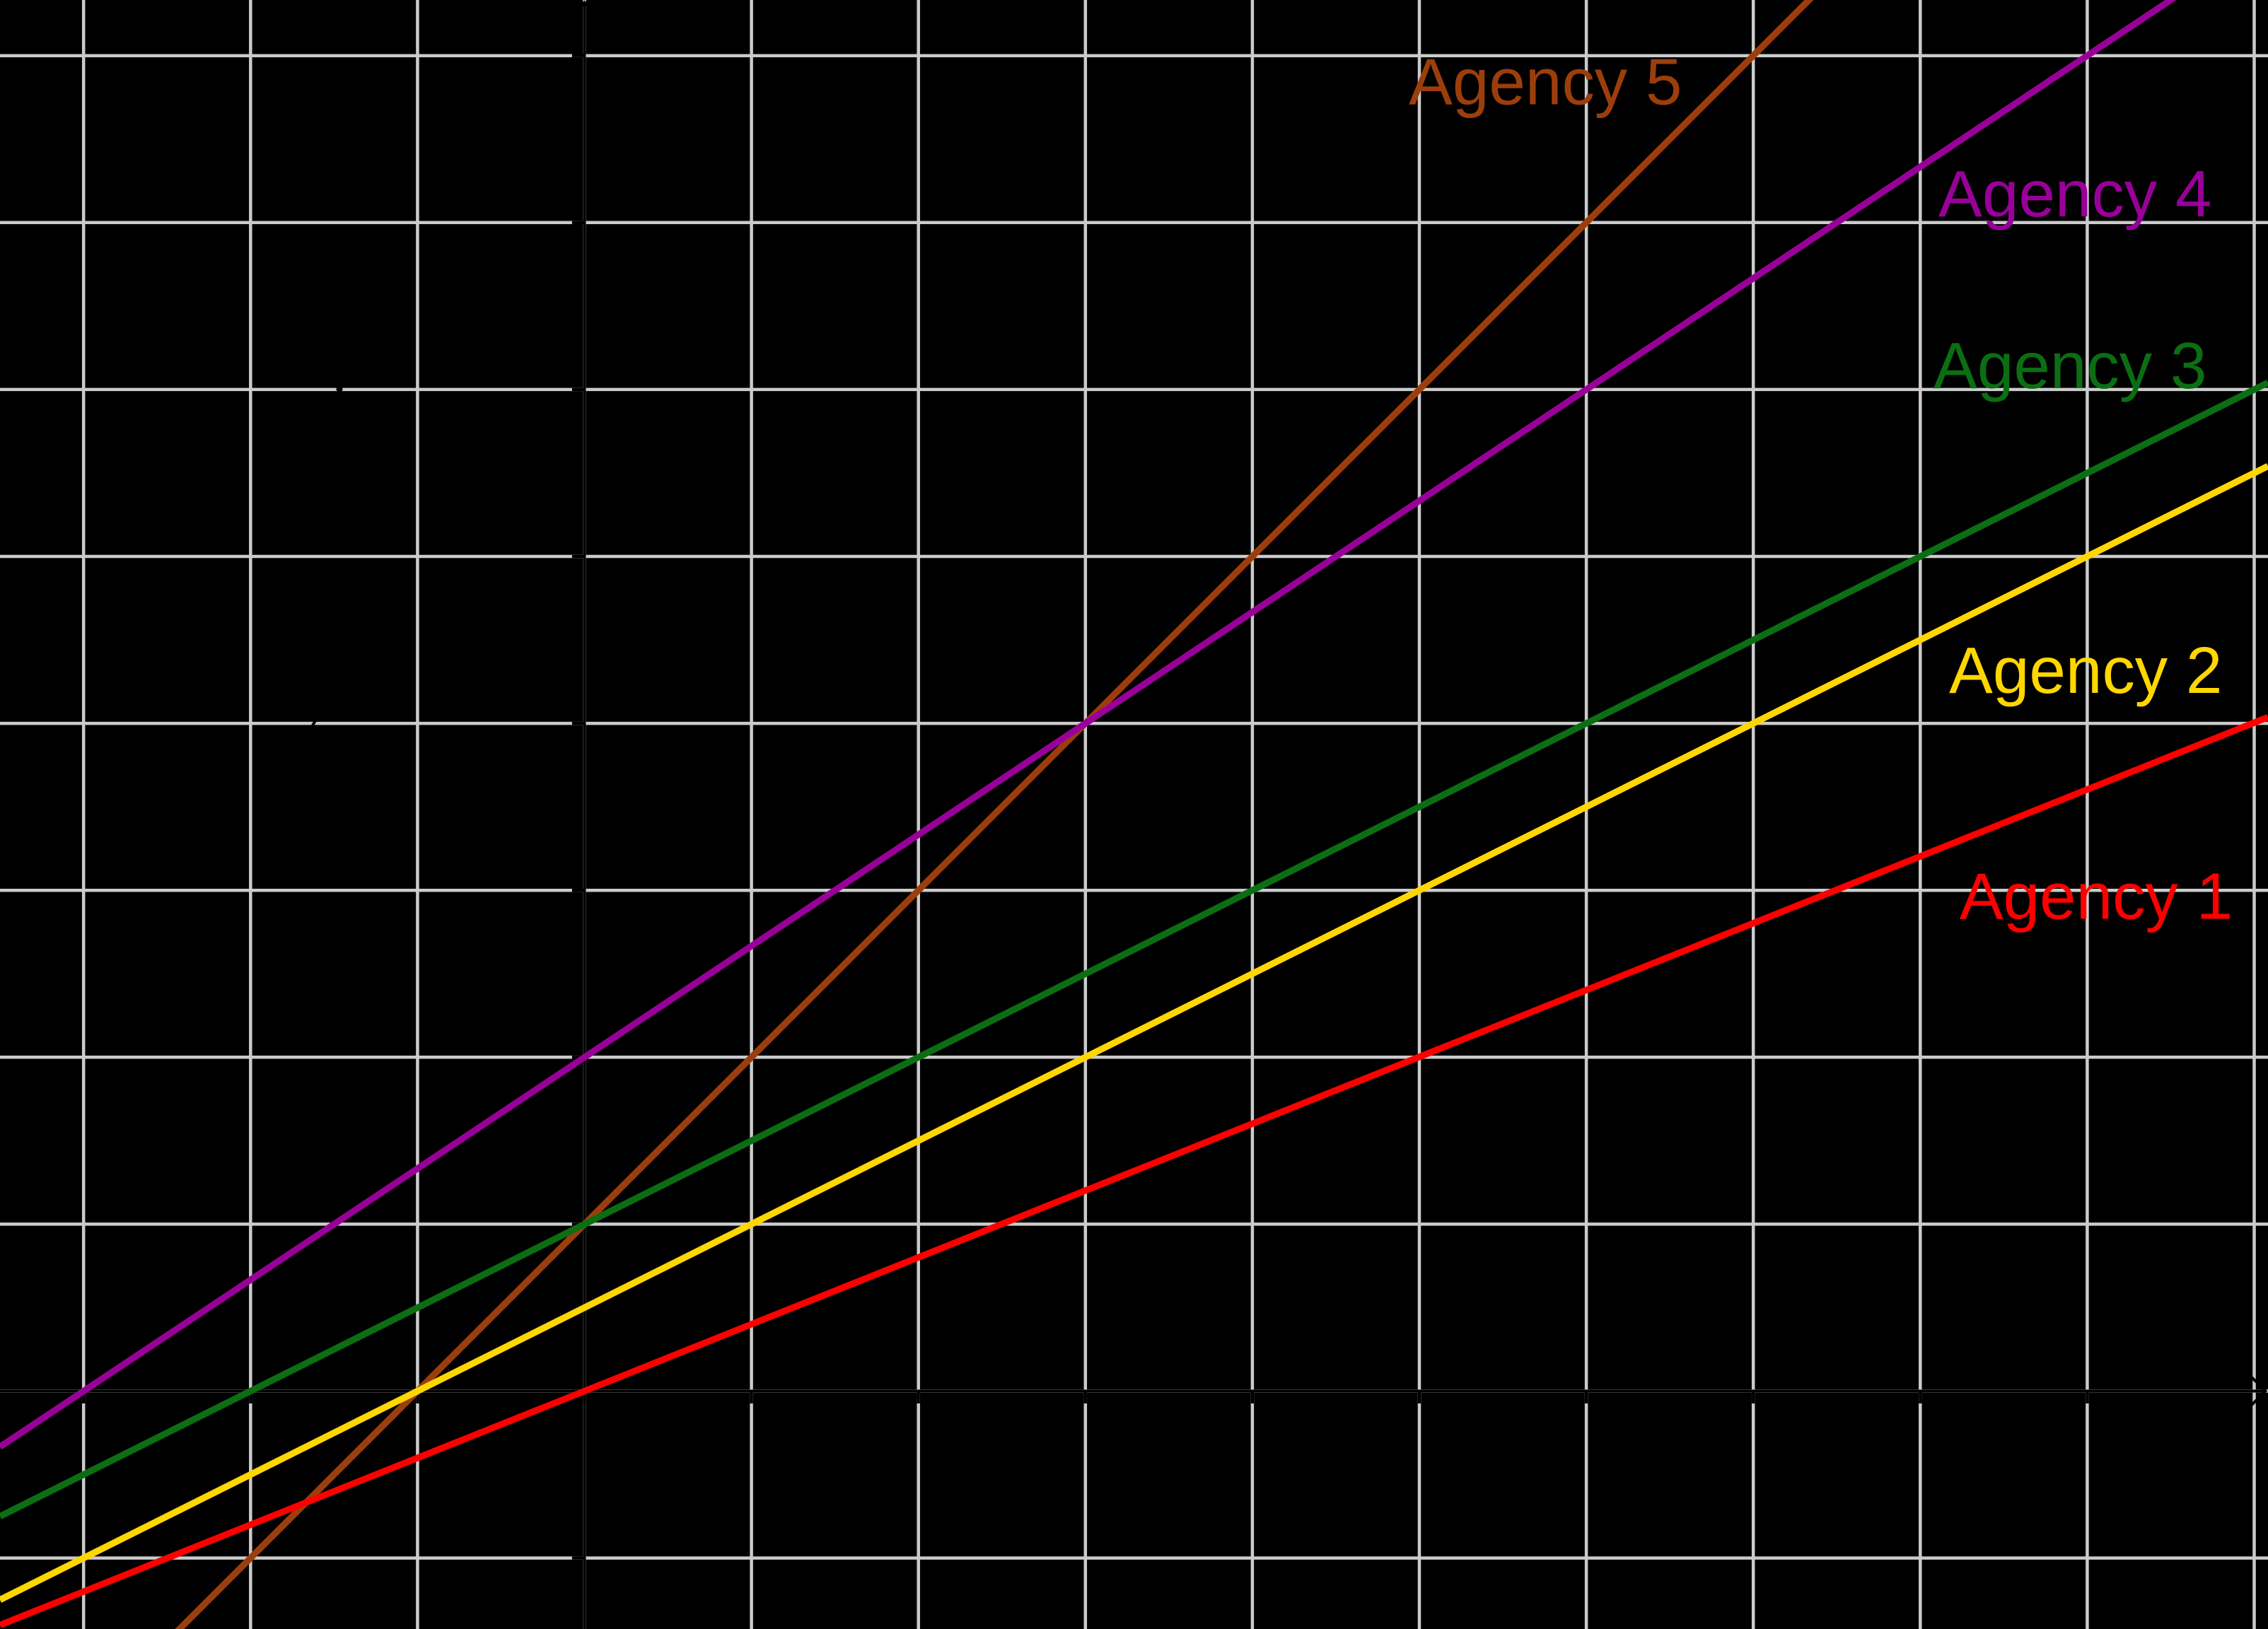 The width and height of the screenshot is (2268, 1629). Describe the element at coordinates (2096, 896) in the screenshot. I see `svg-text: Agency 1` at that location.